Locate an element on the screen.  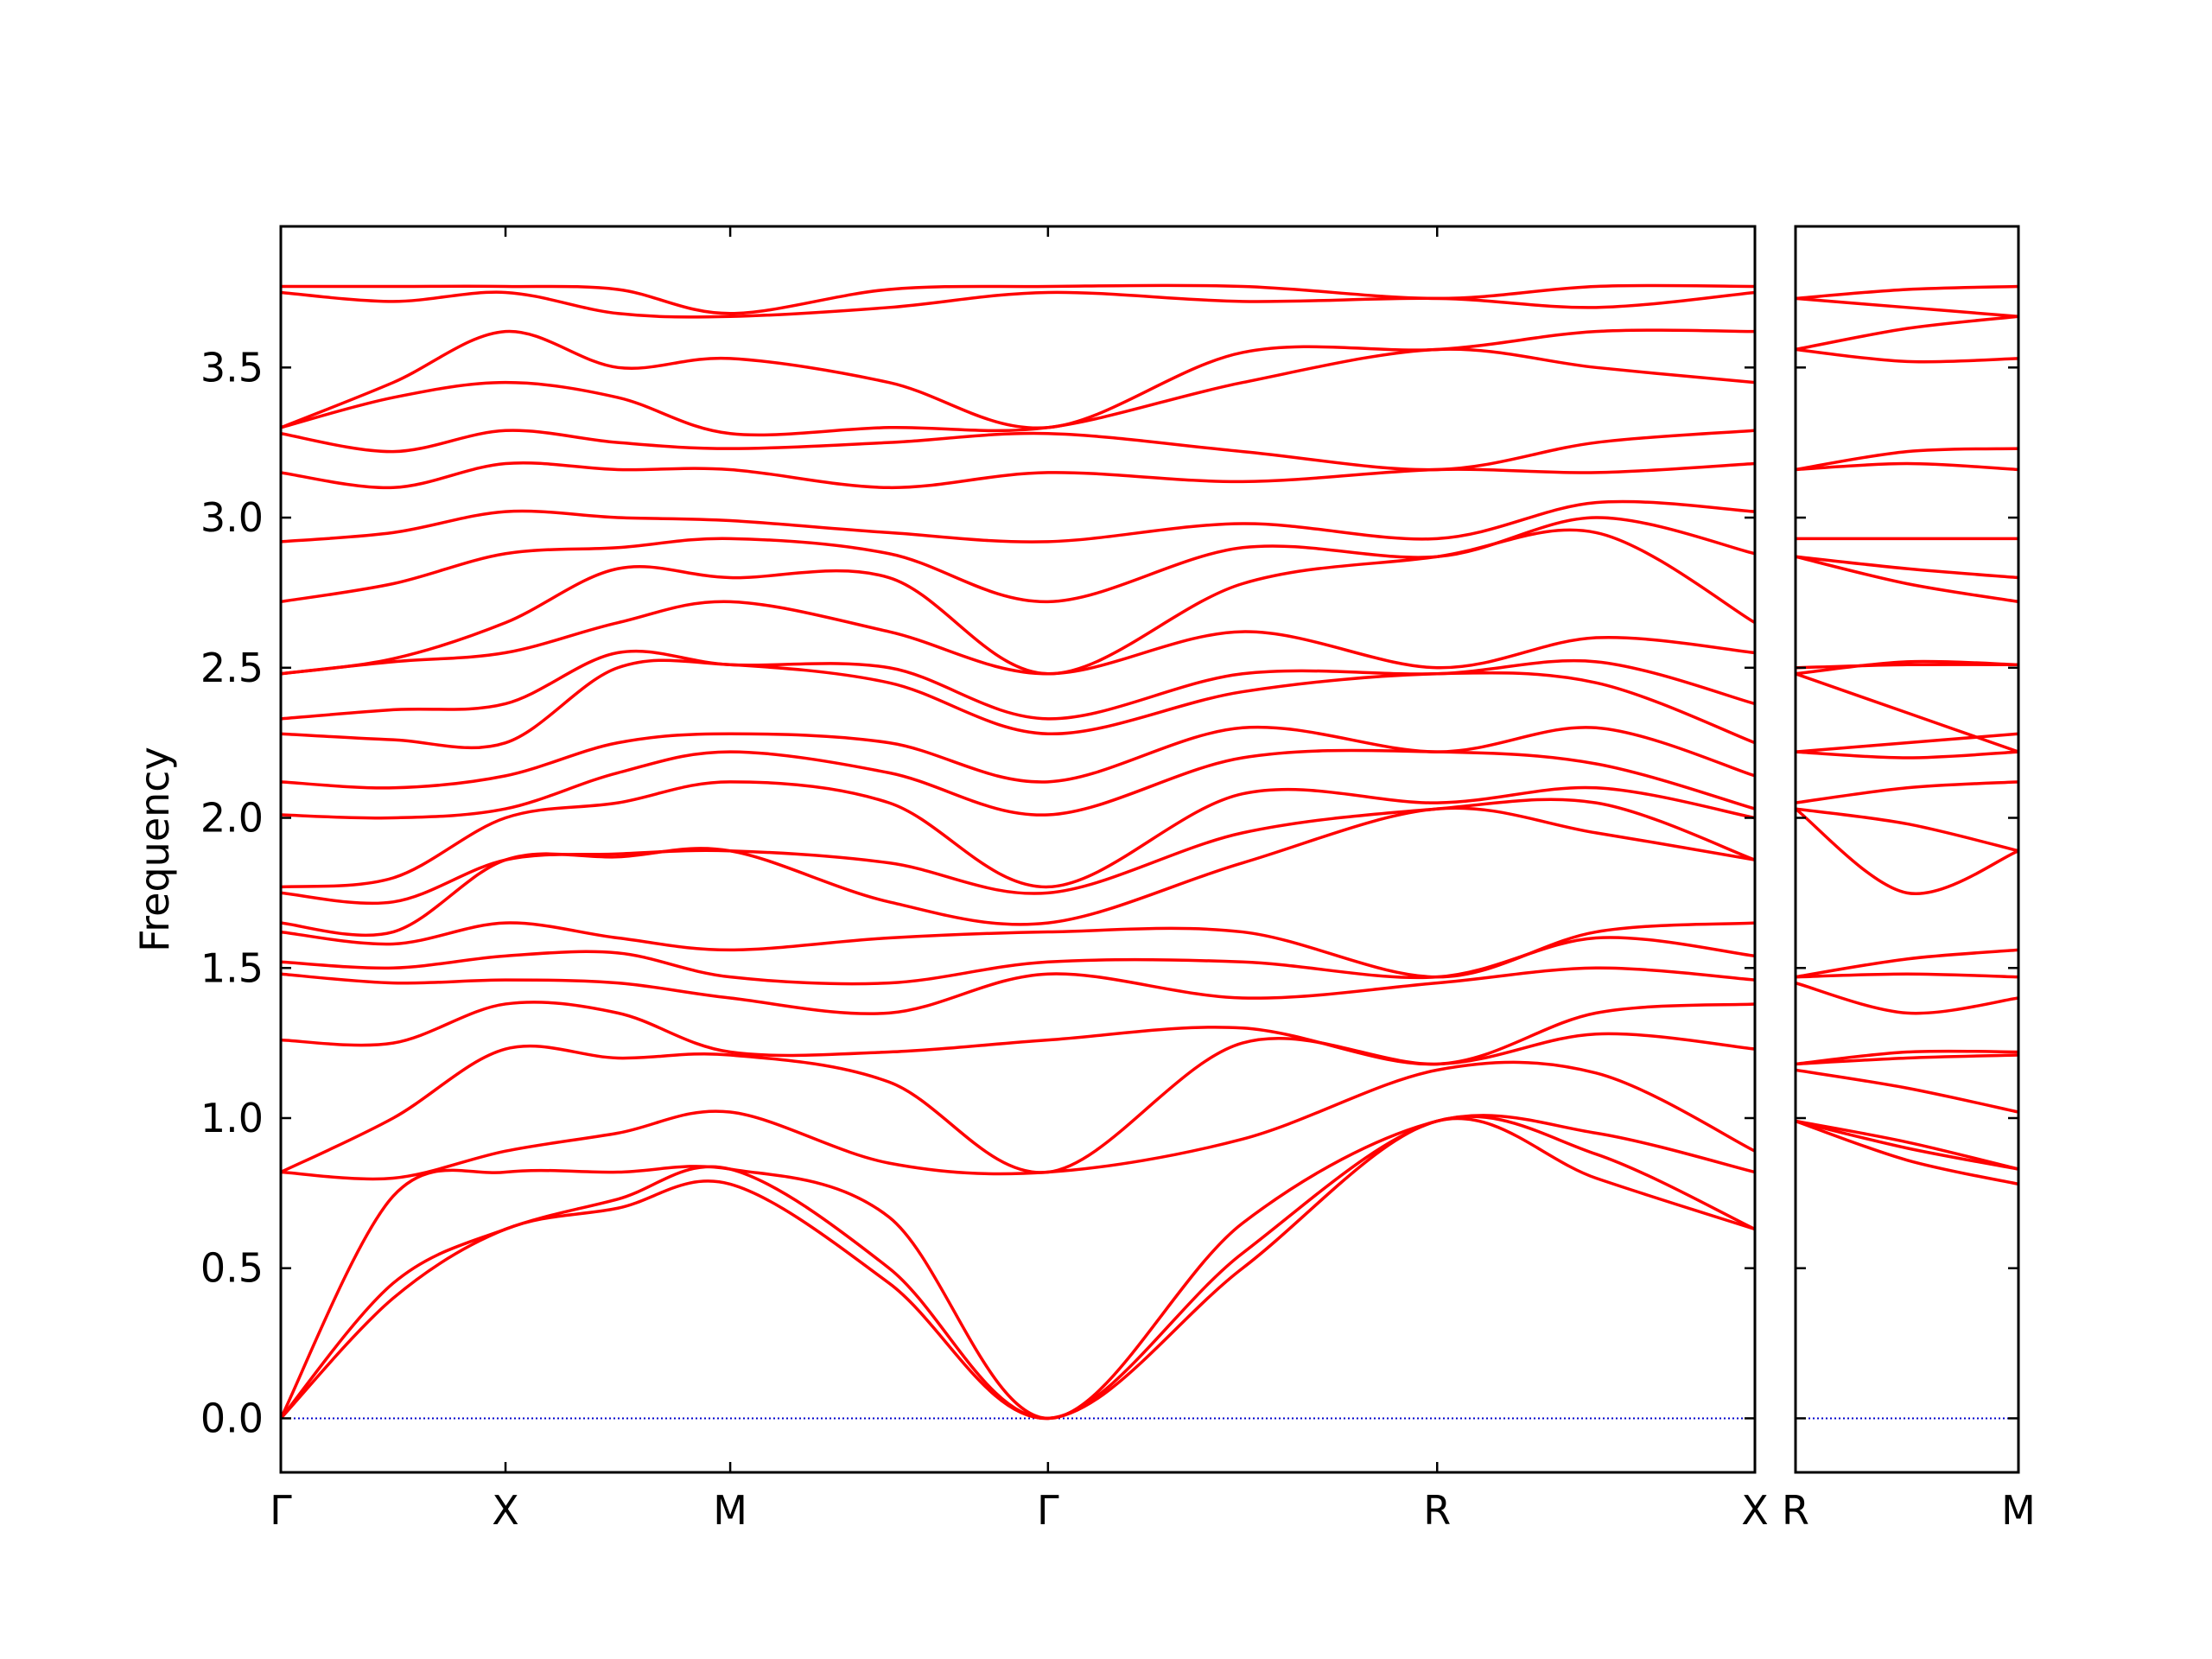
y-tick-label: 0.5 is located at coordinates (232, 1268).